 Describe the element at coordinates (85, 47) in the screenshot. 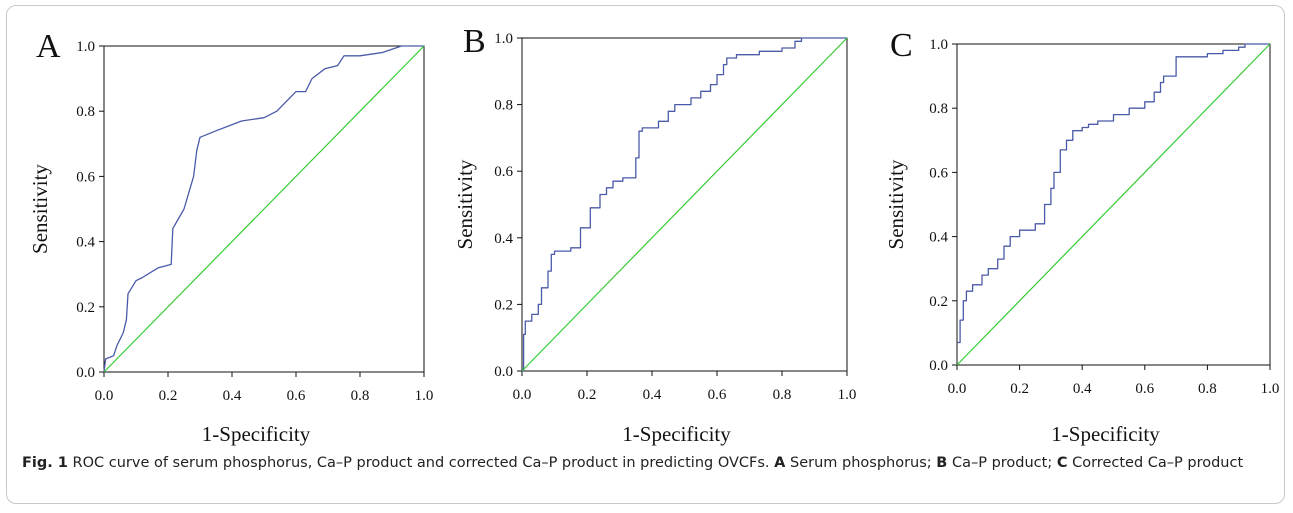

I see `y-tick-label-a: 1.0` at that location.